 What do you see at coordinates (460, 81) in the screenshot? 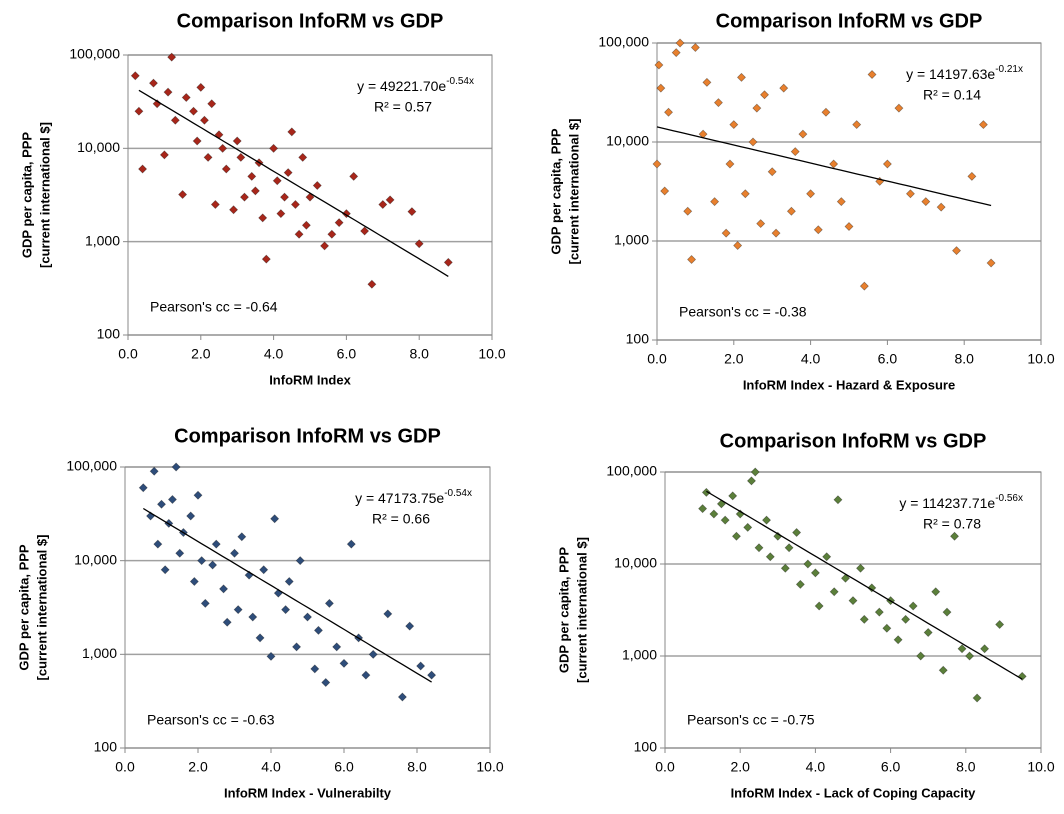
I see `equation-exponent: -0.54x` at bounding box center [460, 81].